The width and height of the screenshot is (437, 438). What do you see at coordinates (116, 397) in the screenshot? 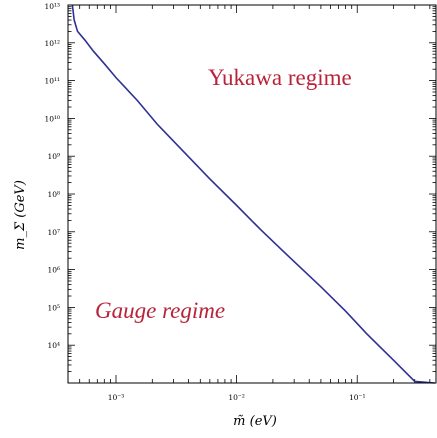
I see `x-tick-label: 10⁻³` at bounding box center [116, 397].